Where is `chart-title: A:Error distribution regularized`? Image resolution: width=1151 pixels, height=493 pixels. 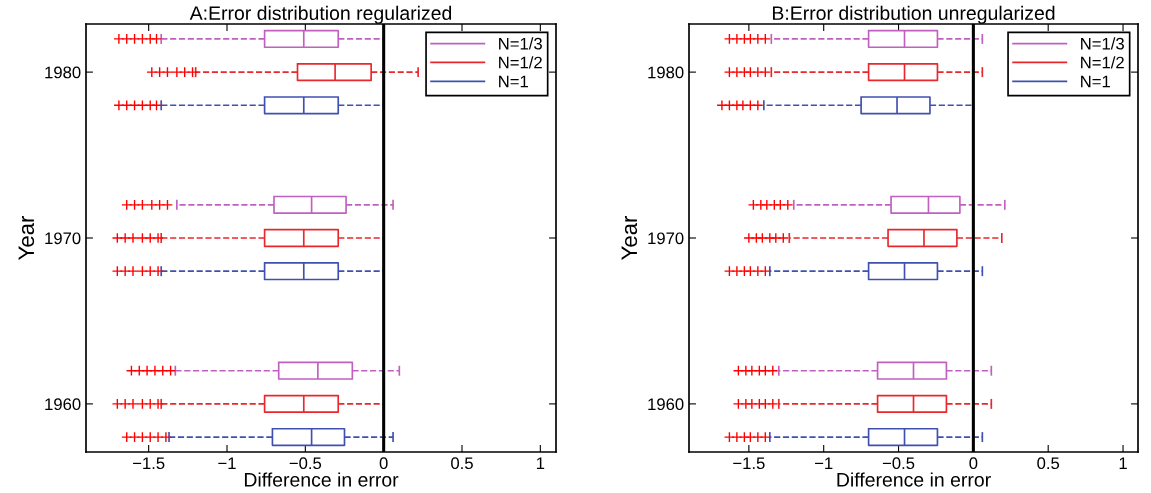
chart-title: A:Error distribution regularized is located at coordinates (320, 14).